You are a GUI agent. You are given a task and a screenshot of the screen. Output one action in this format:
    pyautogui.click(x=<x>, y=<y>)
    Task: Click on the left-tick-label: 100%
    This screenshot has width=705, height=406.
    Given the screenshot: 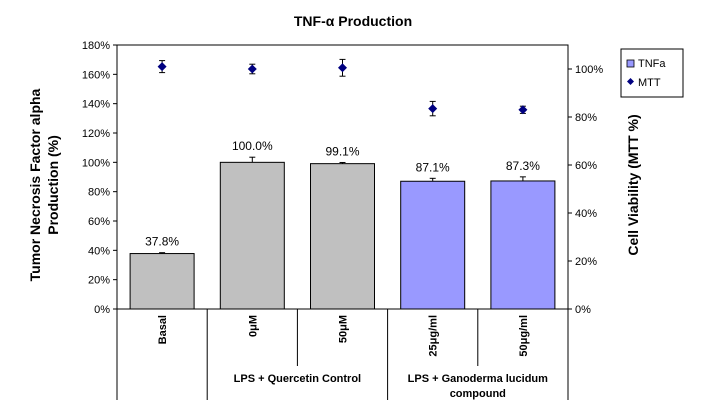 What is the action you would take?
    pyautogui.click(x=96, y=163)
    